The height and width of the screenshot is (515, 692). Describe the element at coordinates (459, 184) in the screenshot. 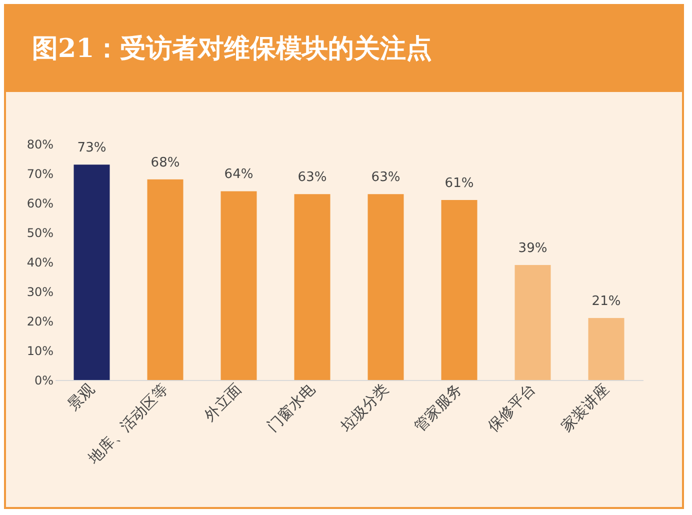

I see `data-label: 61%` at that location.